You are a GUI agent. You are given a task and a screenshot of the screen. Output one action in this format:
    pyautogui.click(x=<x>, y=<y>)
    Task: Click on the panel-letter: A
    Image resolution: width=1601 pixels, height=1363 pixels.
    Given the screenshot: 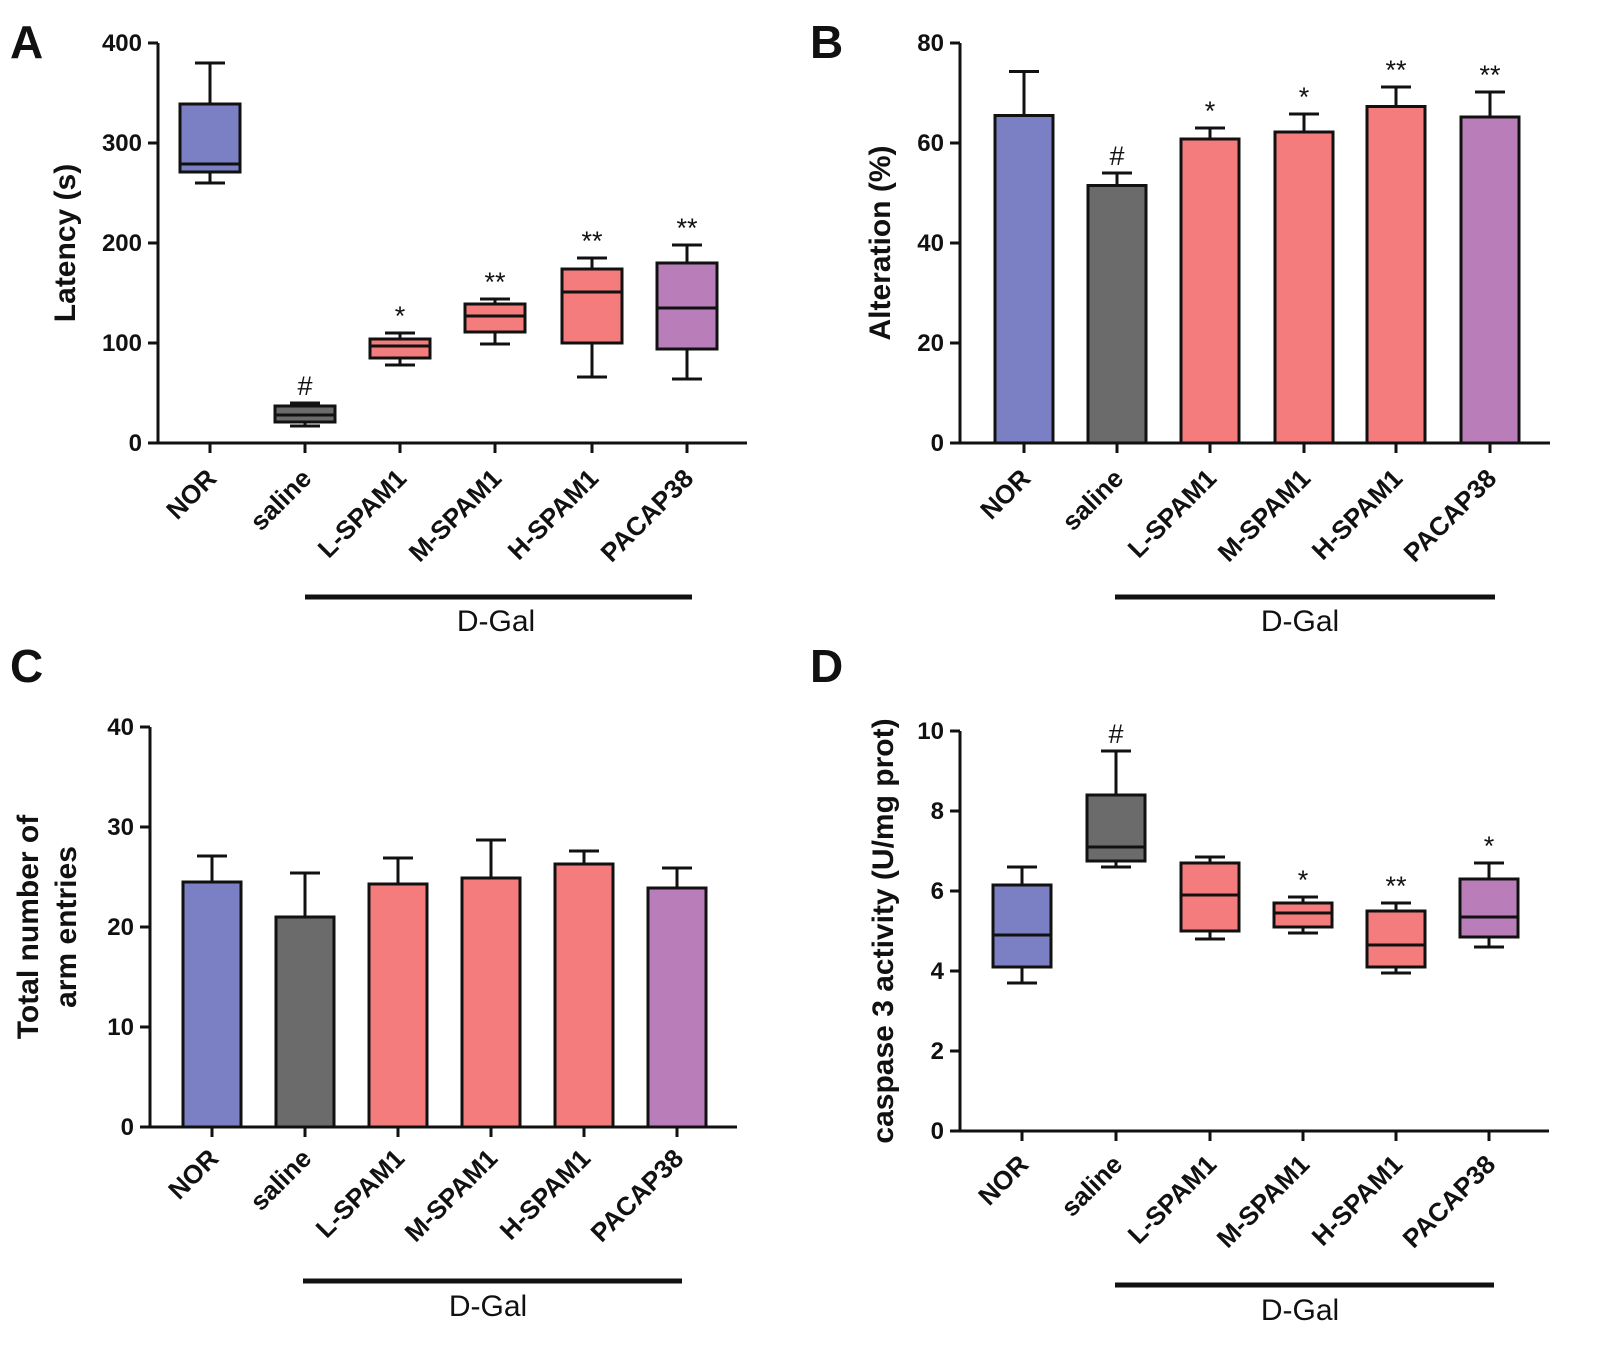 What is the action you would take?
    pyautogui.click(x=26, y=42)
    